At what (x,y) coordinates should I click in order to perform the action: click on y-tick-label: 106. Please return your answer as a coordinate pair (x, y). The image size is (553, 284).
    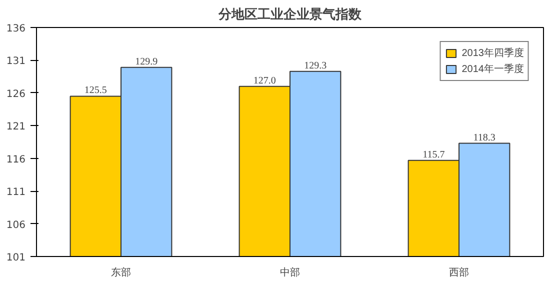
    Looking at the image, I should click on (16, 225).